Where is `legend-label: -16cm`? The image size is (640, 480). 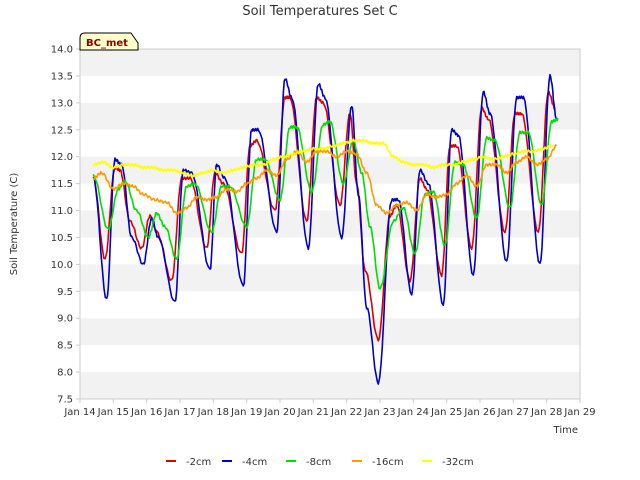
legend-label: -16cm is located at coordinates (388, 462).